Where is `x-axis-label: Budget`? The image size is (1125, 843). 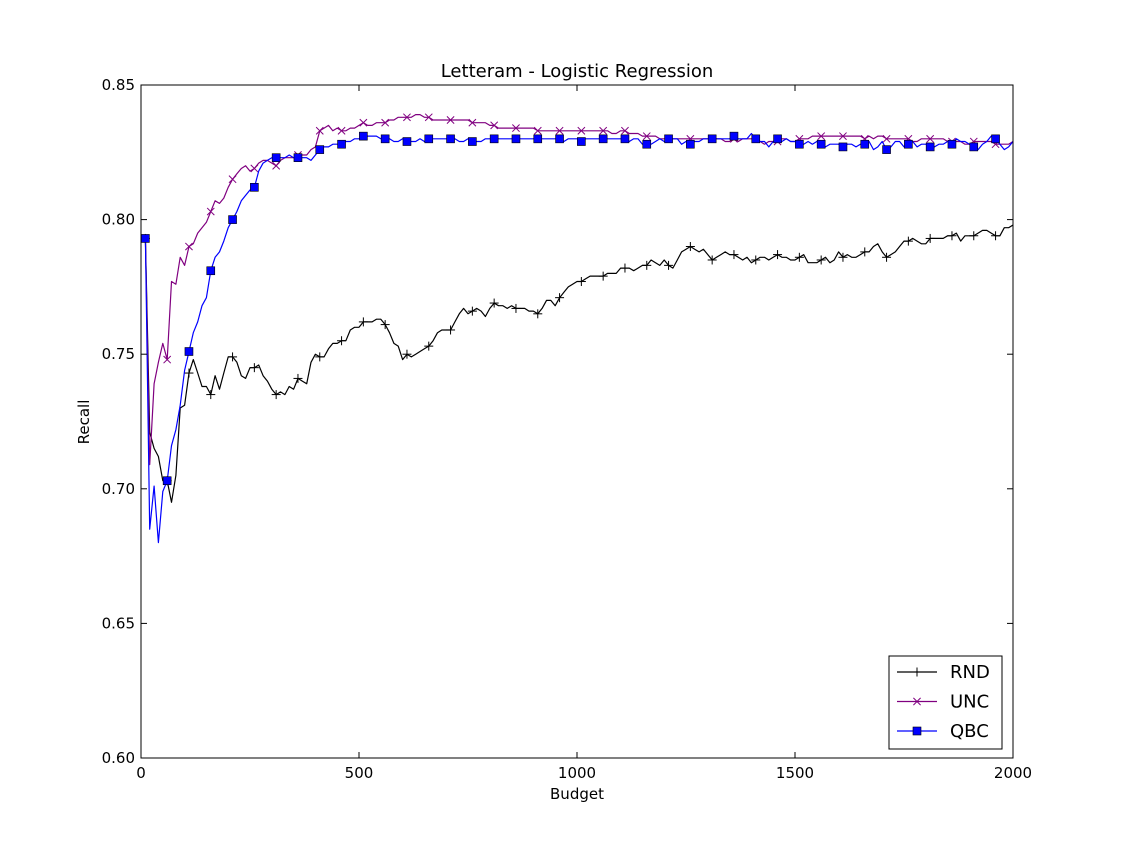
x-axis-label: Budget is located at coordinates (577, 794).